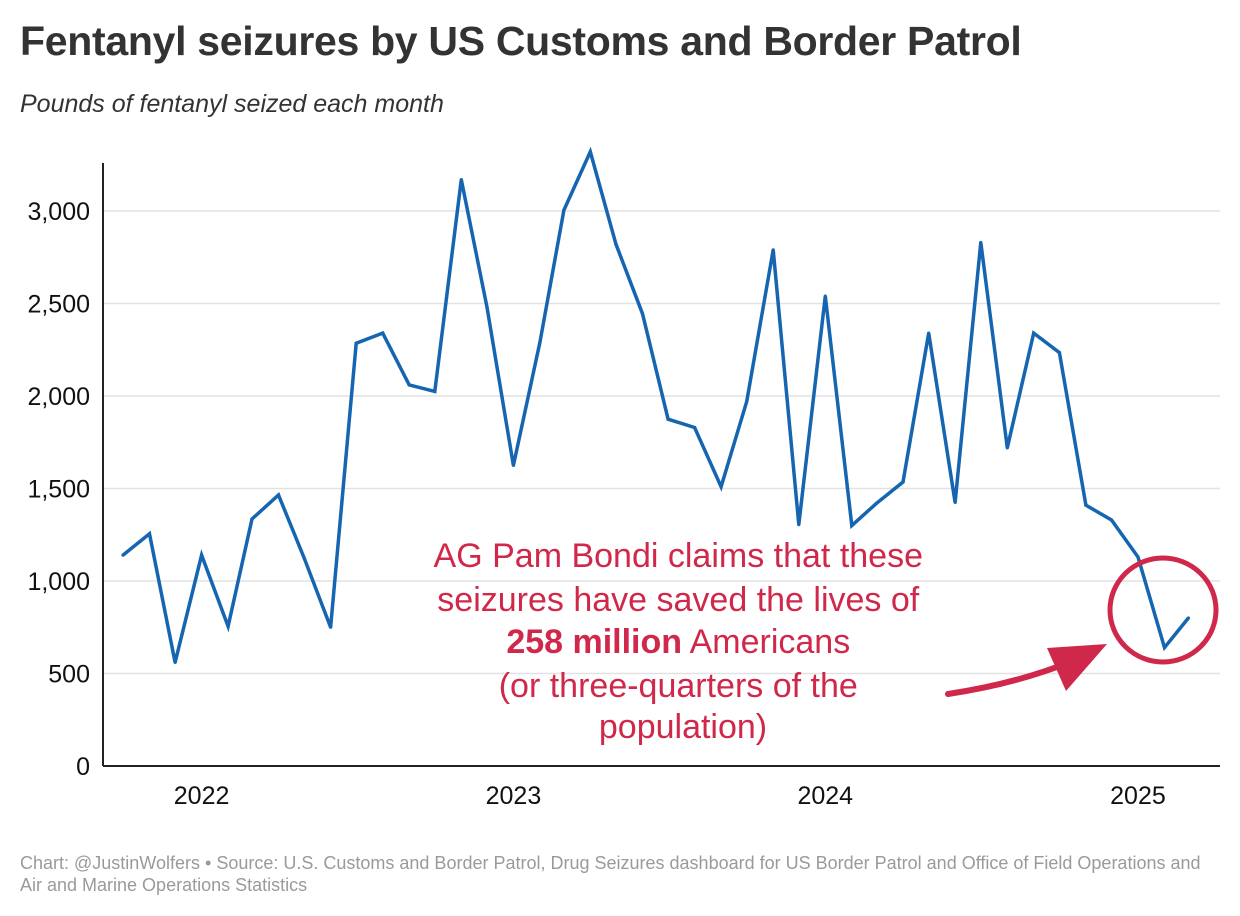 This screenshot has height=916, width=1240. Describe the element at coordinates (678, 686) in the screenshot. I see `annotation-line-4: (or three-quarters of the` at that location.